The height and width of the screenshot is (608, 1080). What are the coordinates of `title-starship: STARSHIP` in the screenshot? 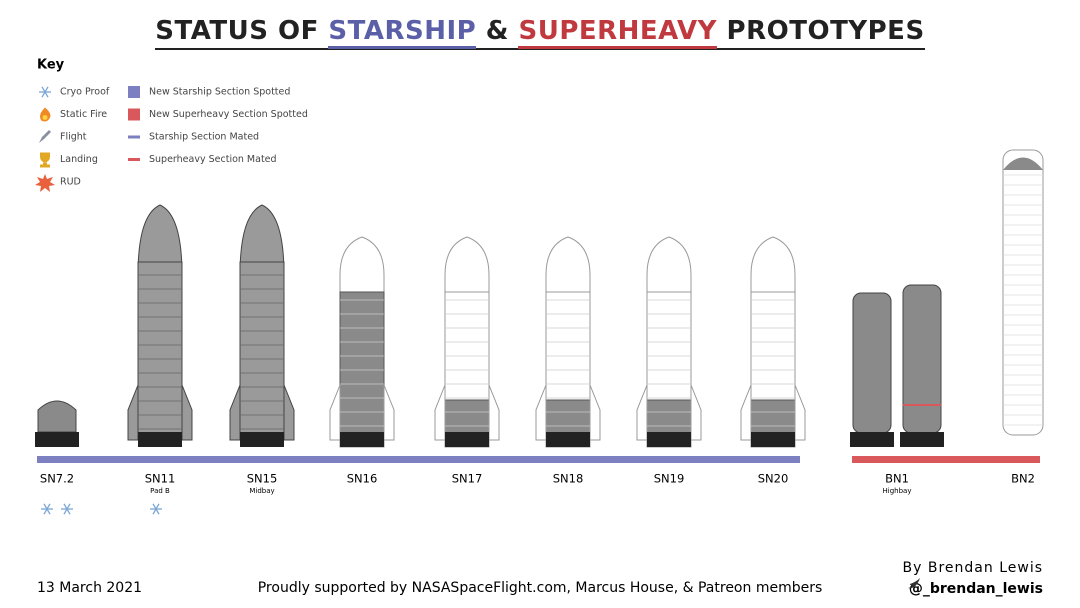 It's located at (402, 32).